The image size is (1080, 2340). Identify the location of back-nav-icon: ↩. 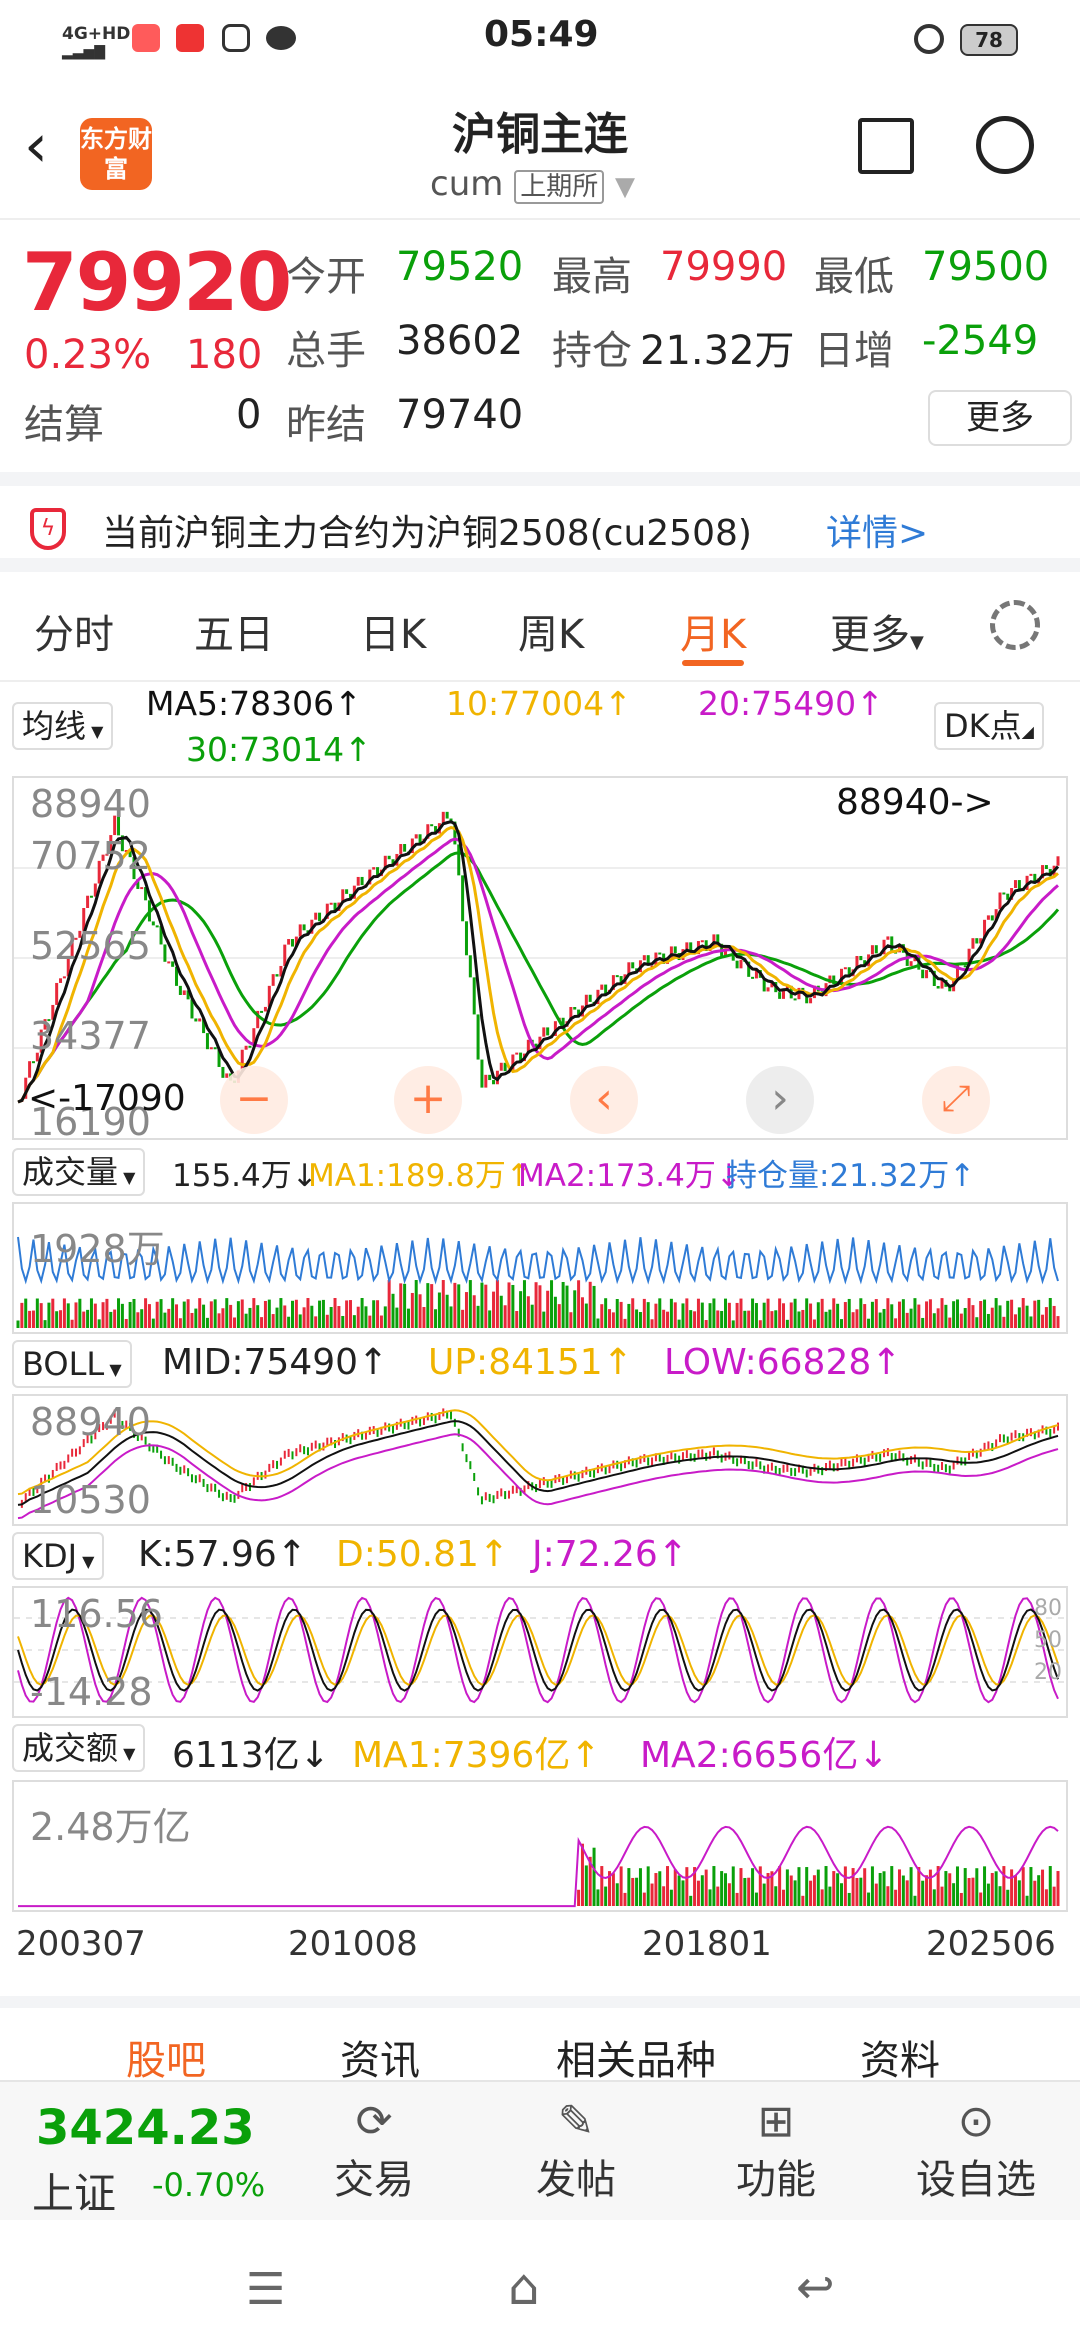
(815, 2287).